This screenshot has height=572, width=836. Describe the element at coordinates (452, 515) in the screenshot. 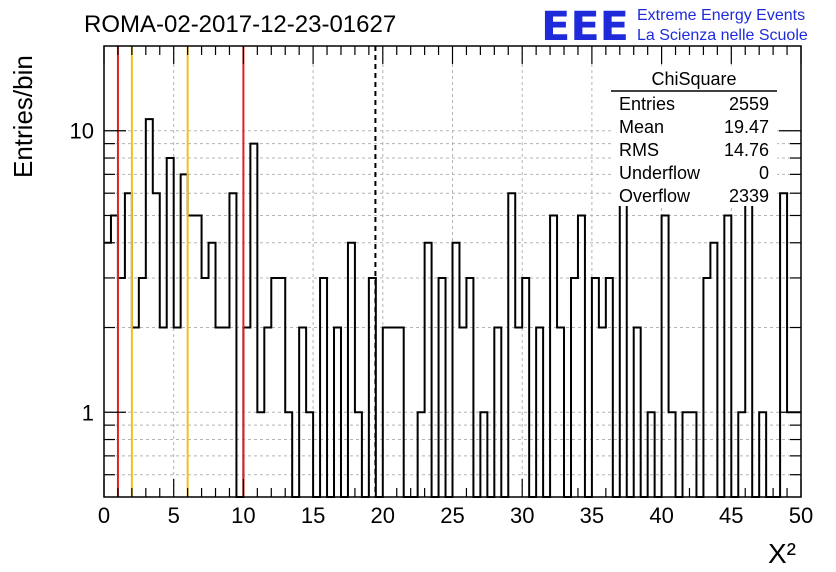

I see `x-tick-label: 25` at that location.